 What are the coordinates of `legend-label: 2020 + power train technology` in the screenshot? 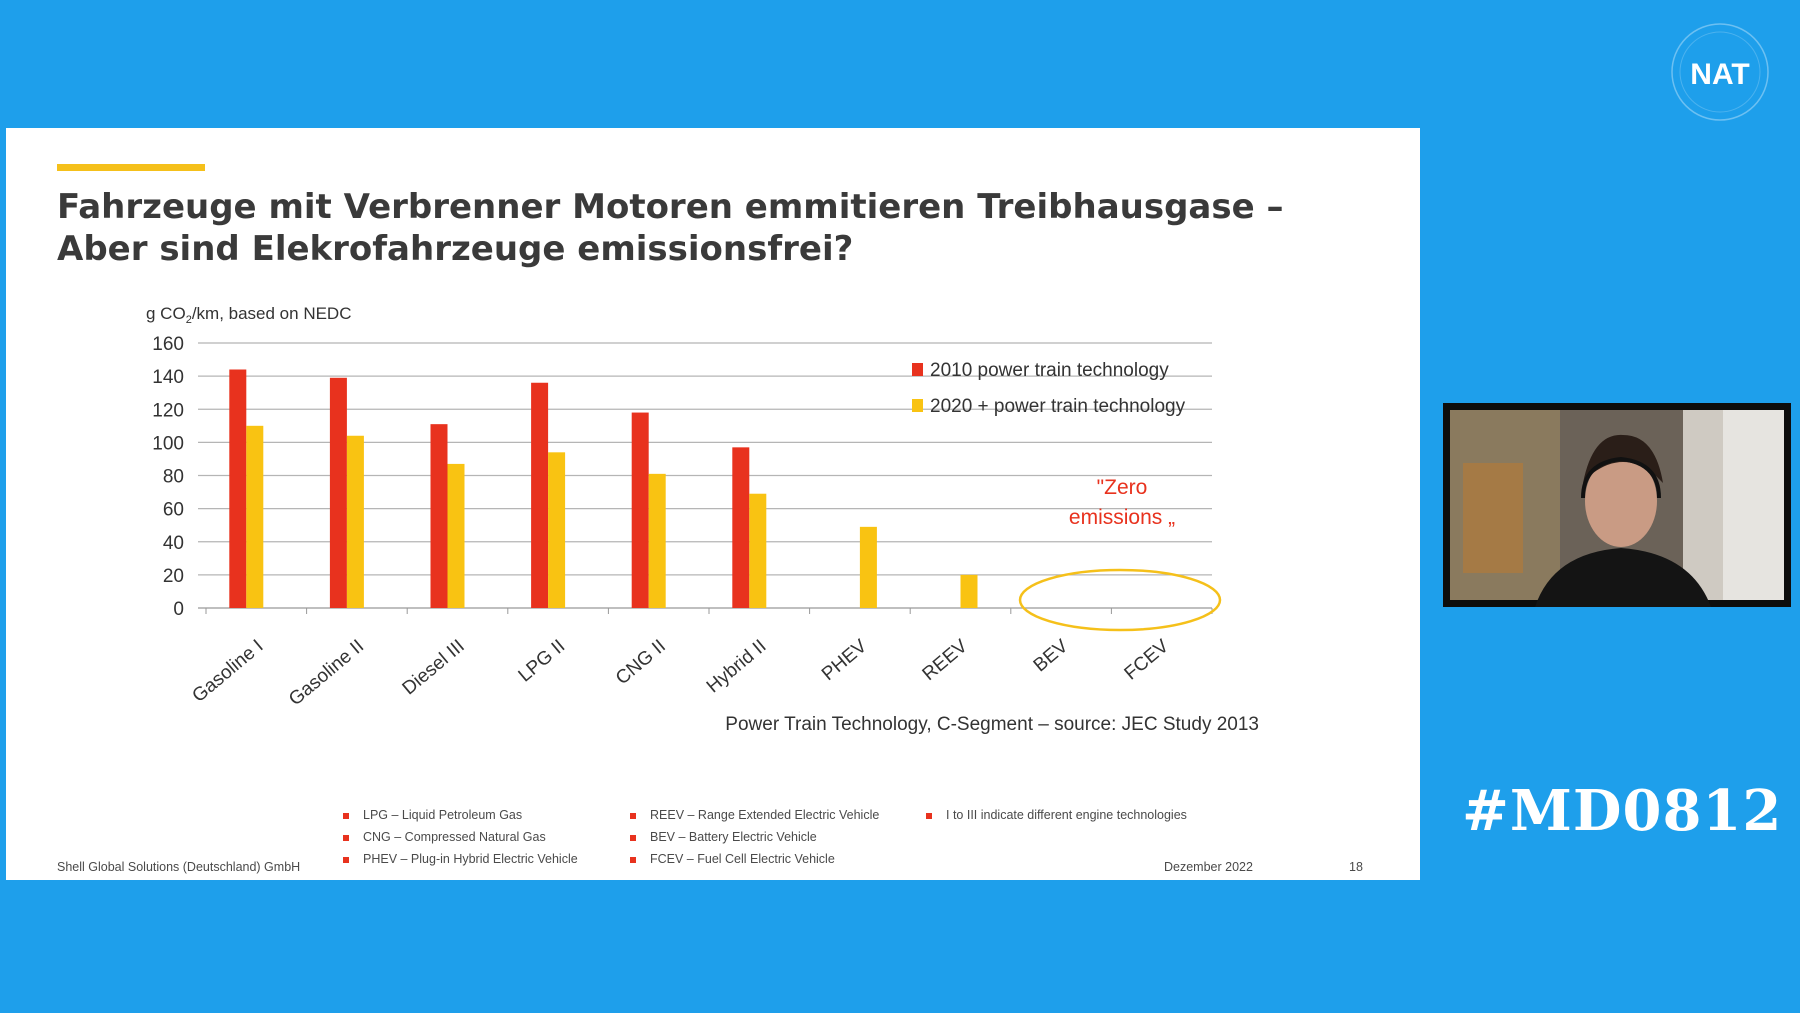 It's located at (1058, 406).